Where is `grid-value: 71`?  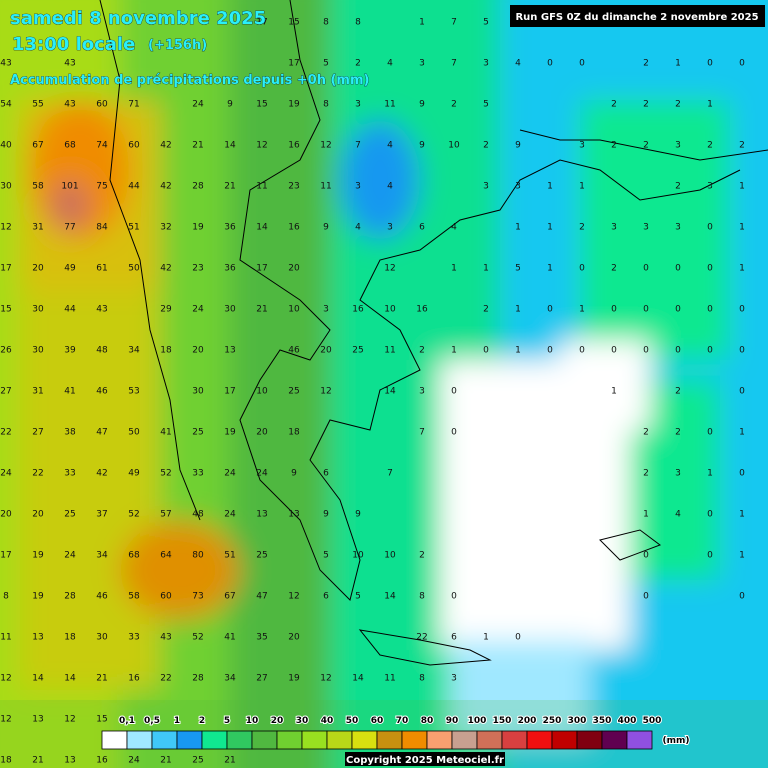
grid-value: 71 is located at coordinates (133, 105).